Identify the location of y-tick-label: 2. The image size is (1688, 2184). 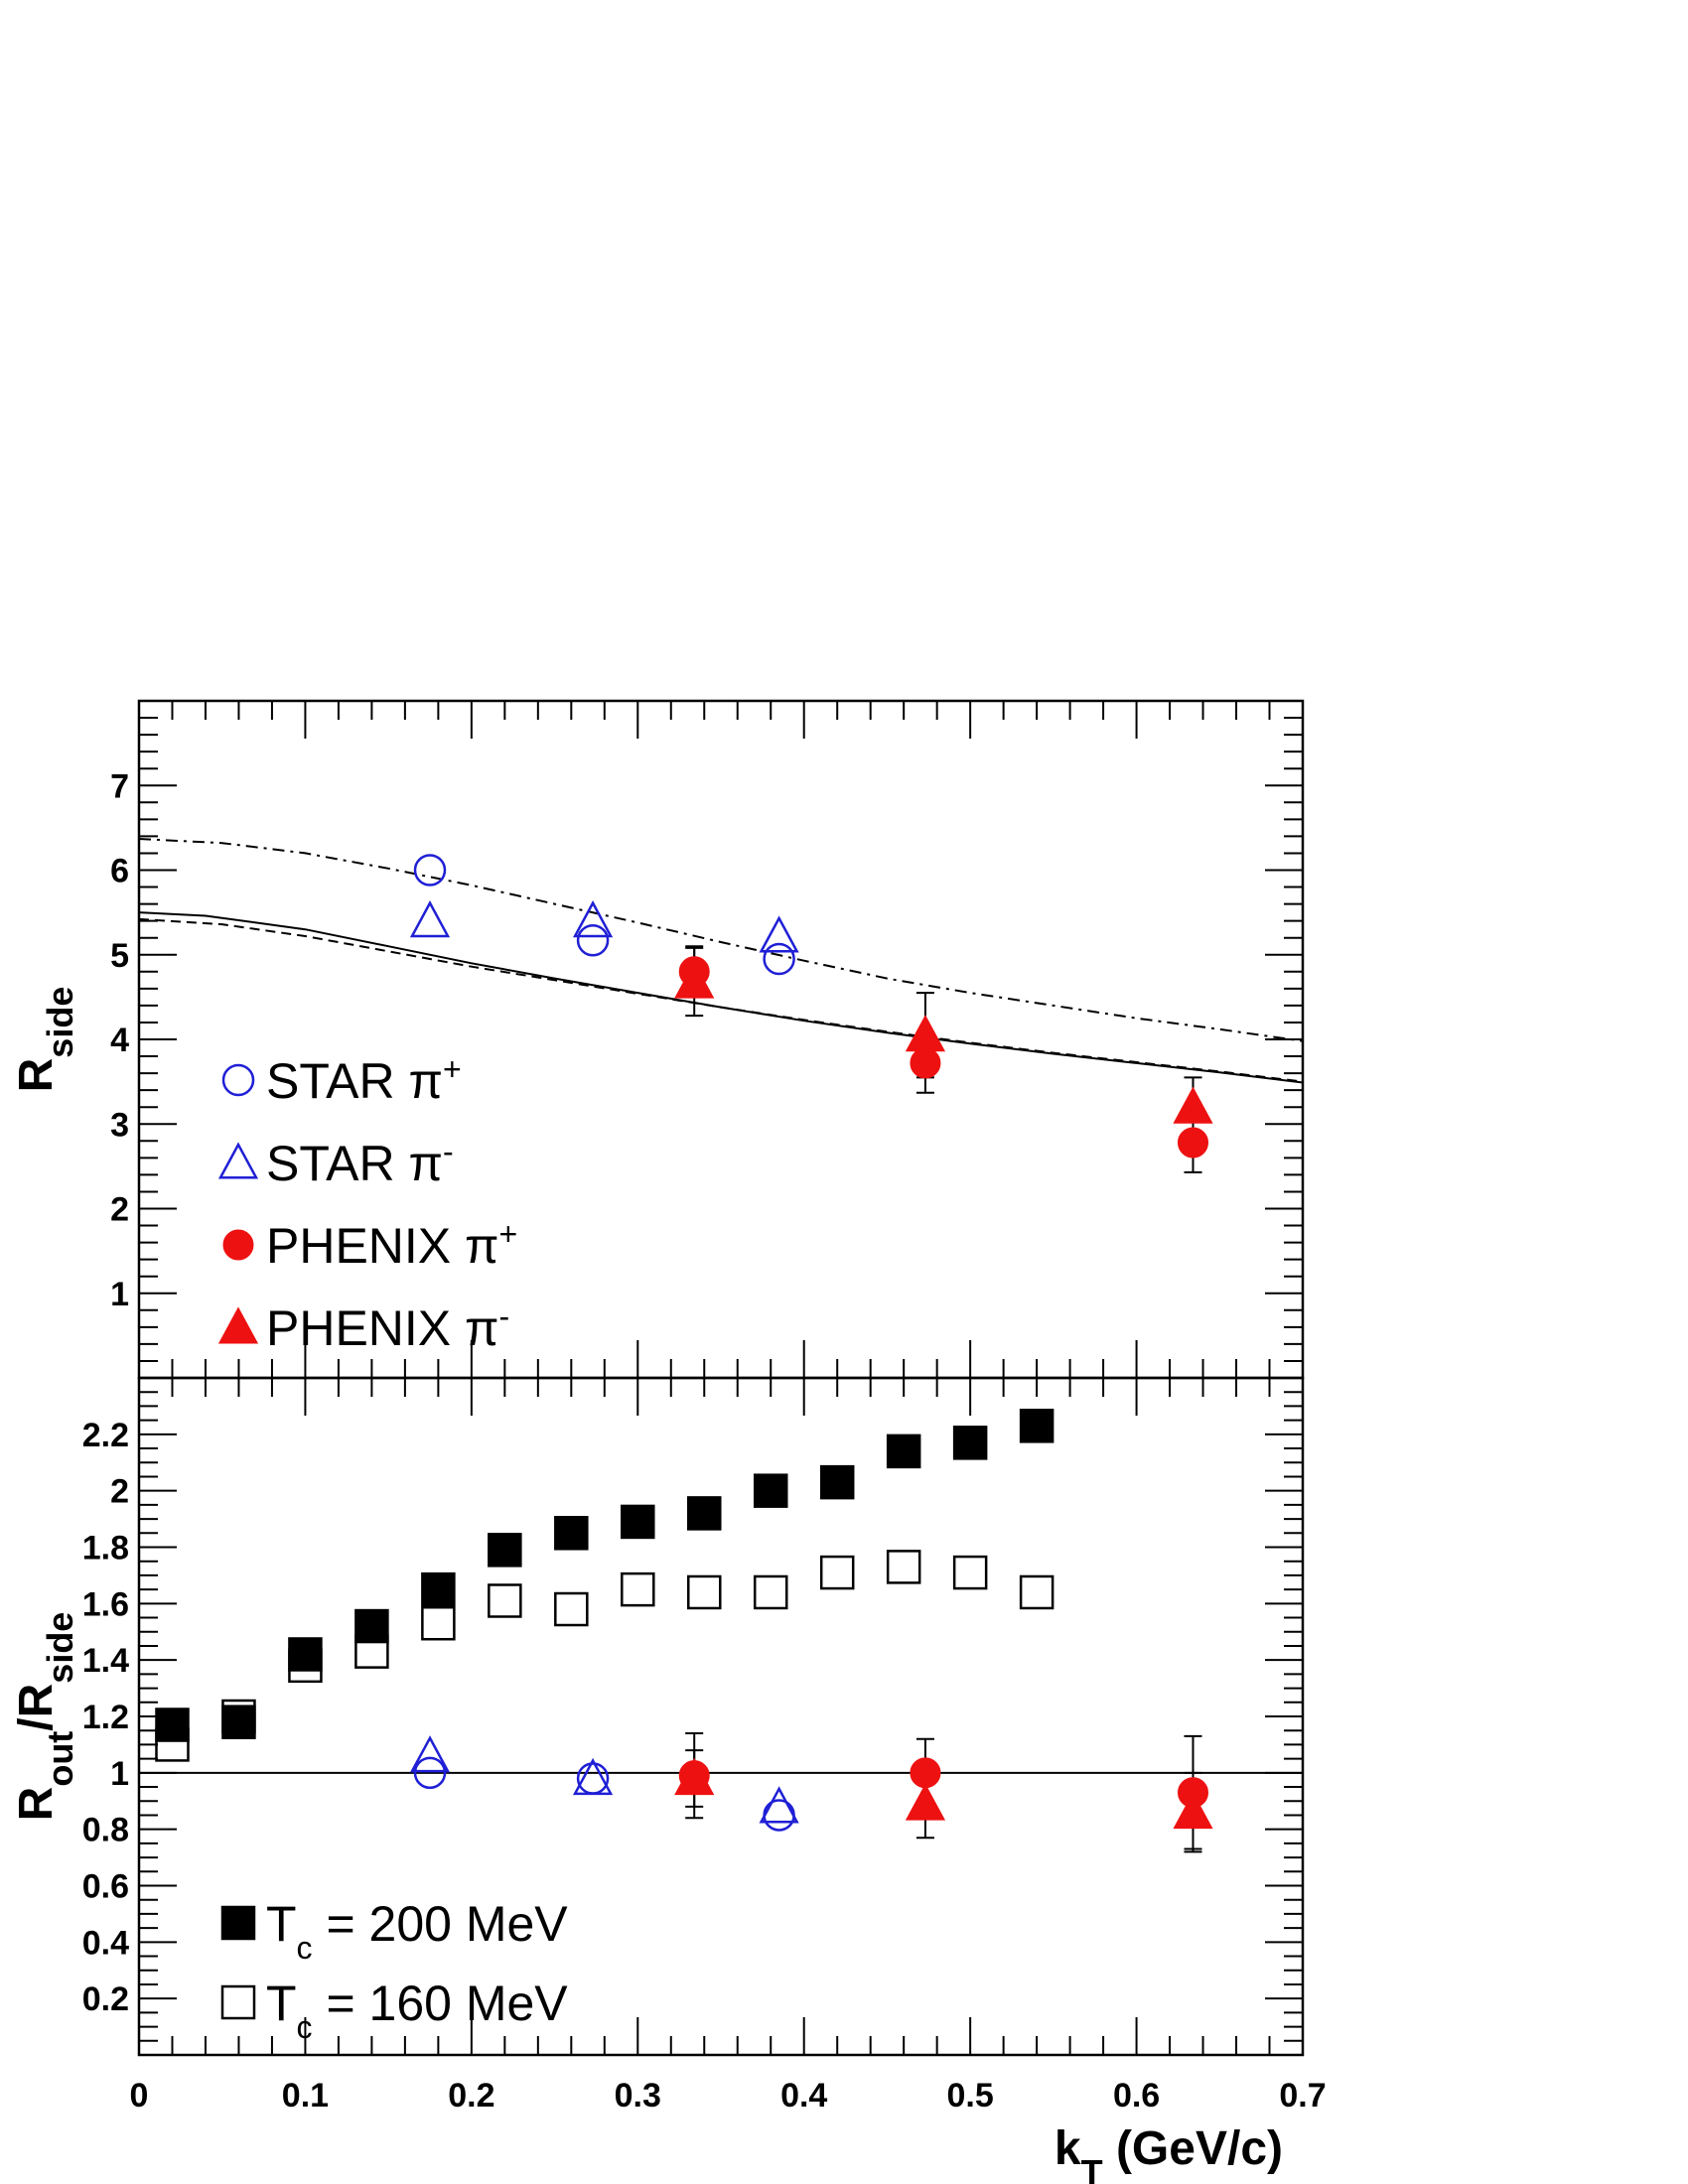
(119, 1210).